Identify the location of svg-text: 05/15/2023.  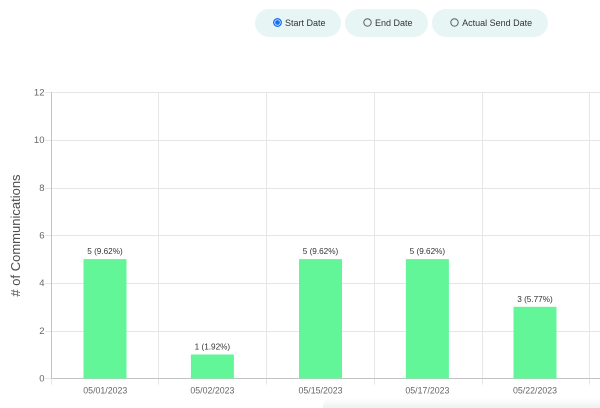
(320, 390).